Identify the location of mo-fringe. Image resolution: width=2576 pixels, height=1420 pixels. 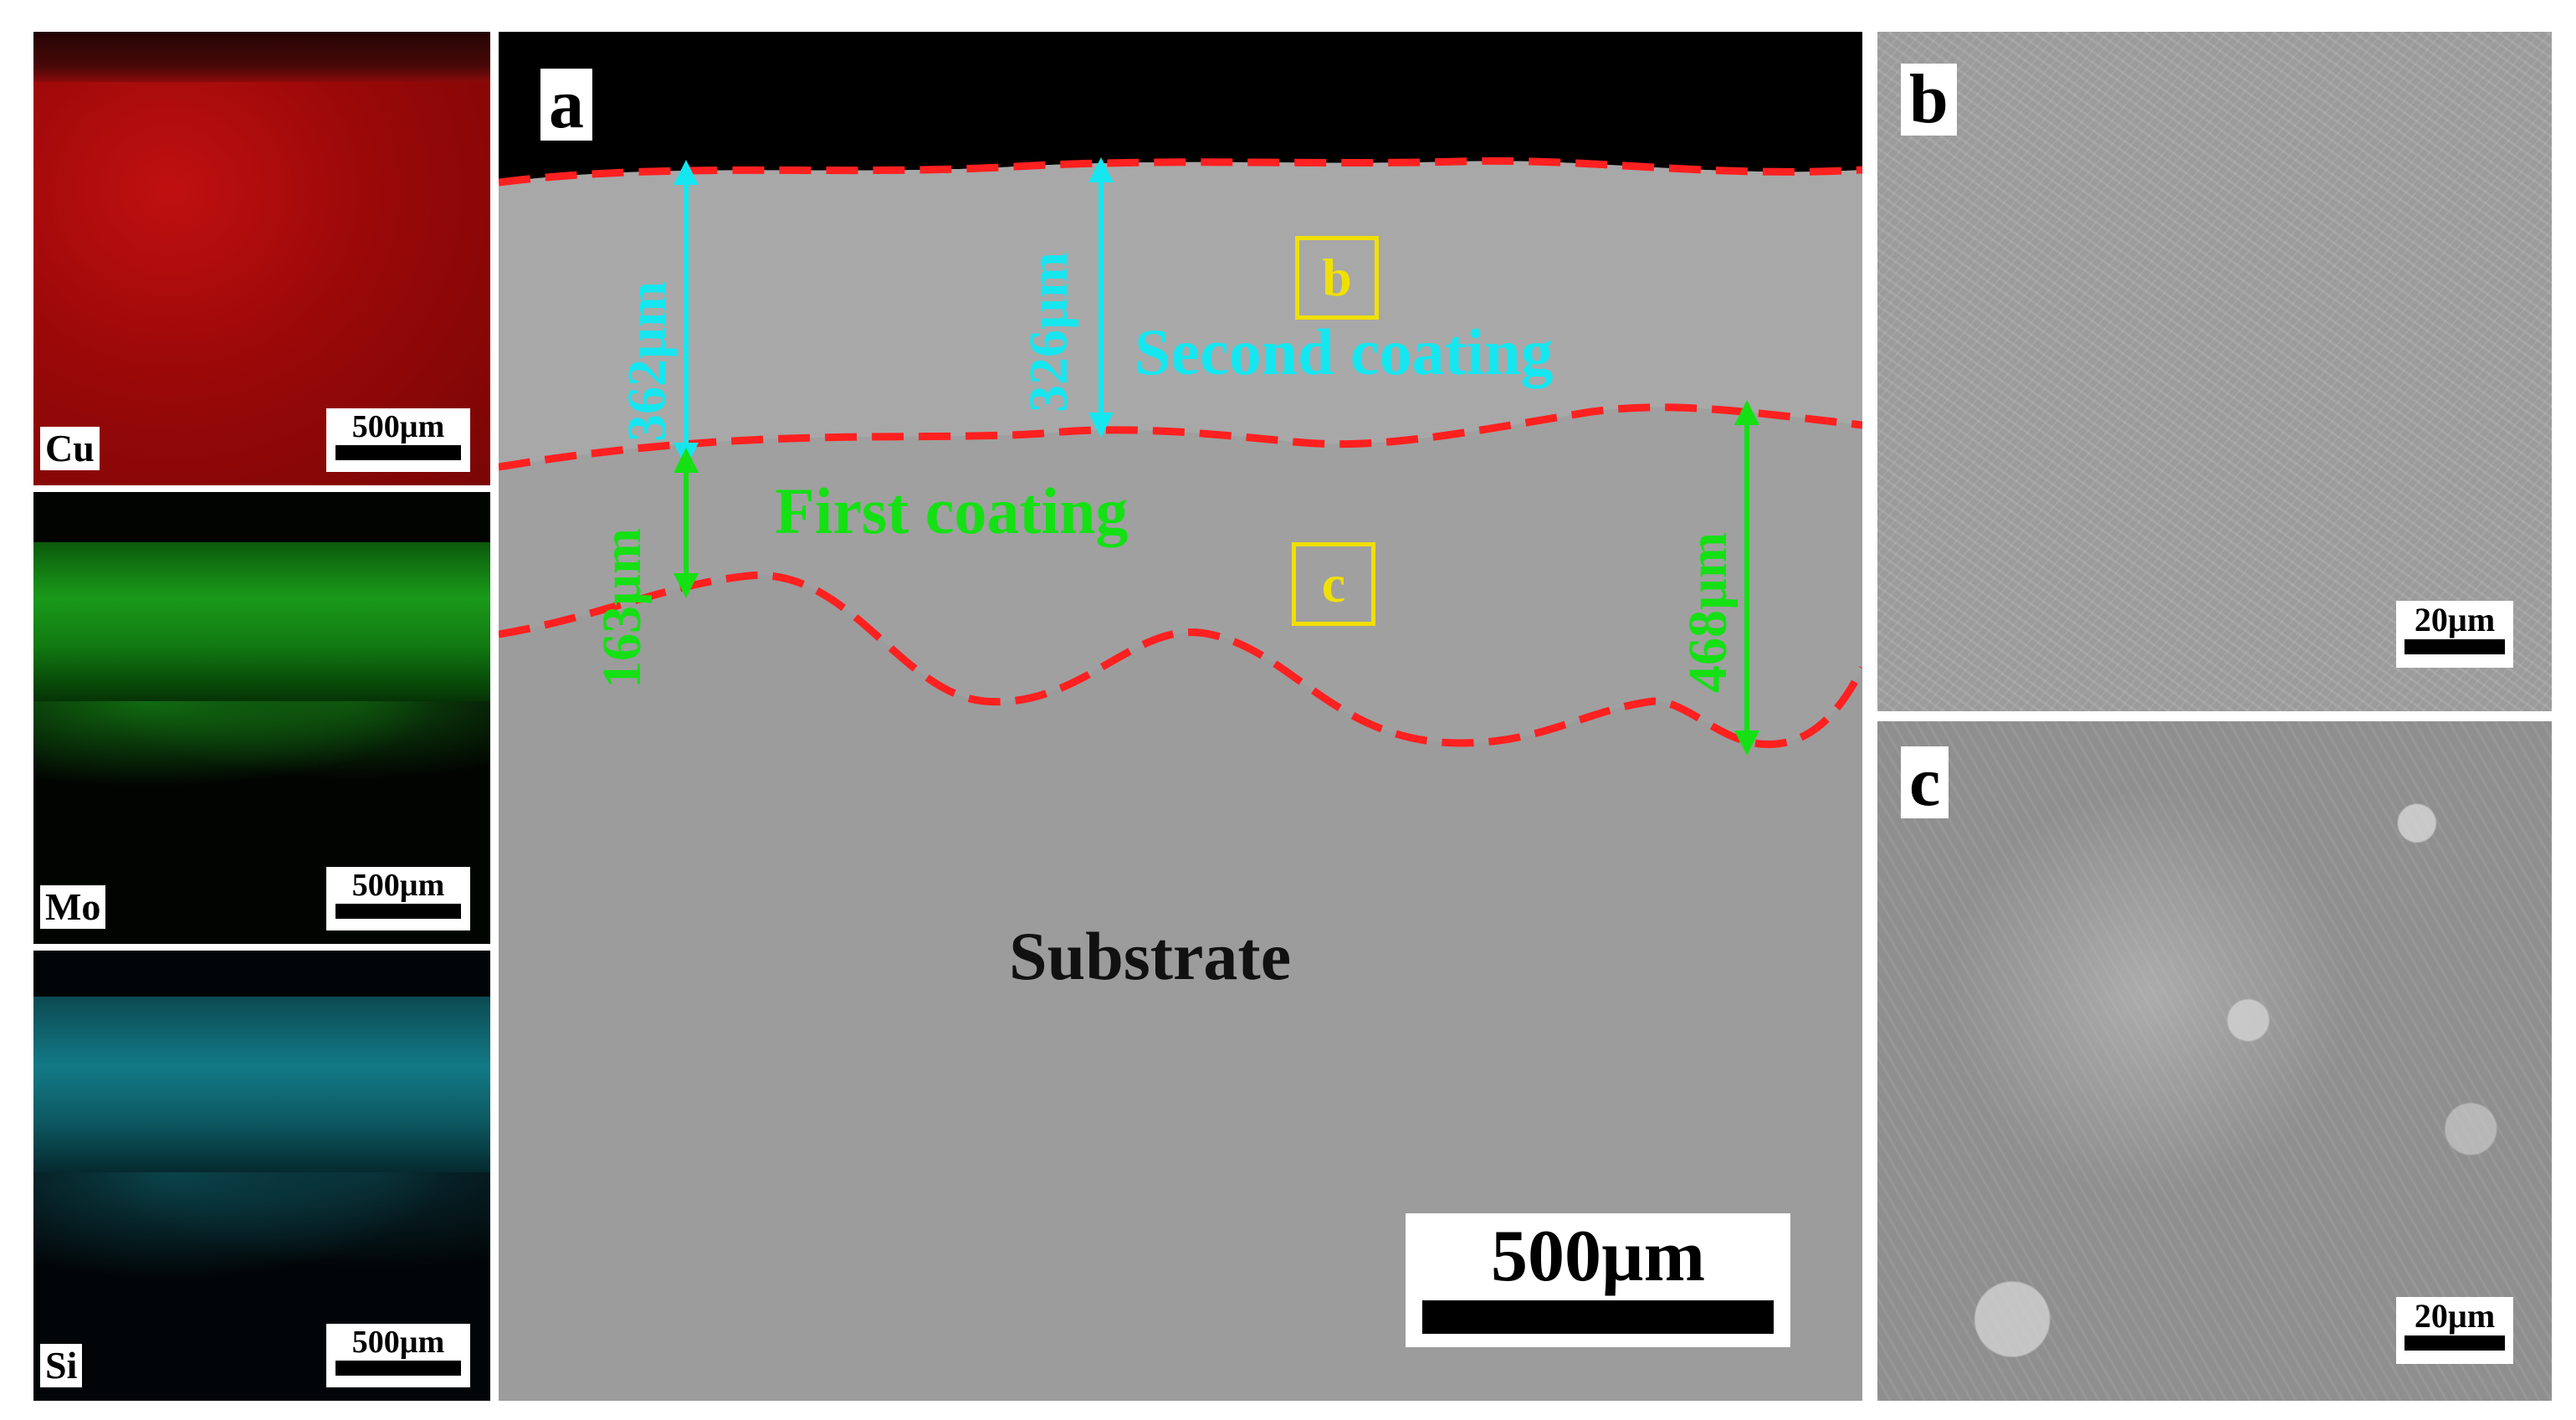
(261, 752).